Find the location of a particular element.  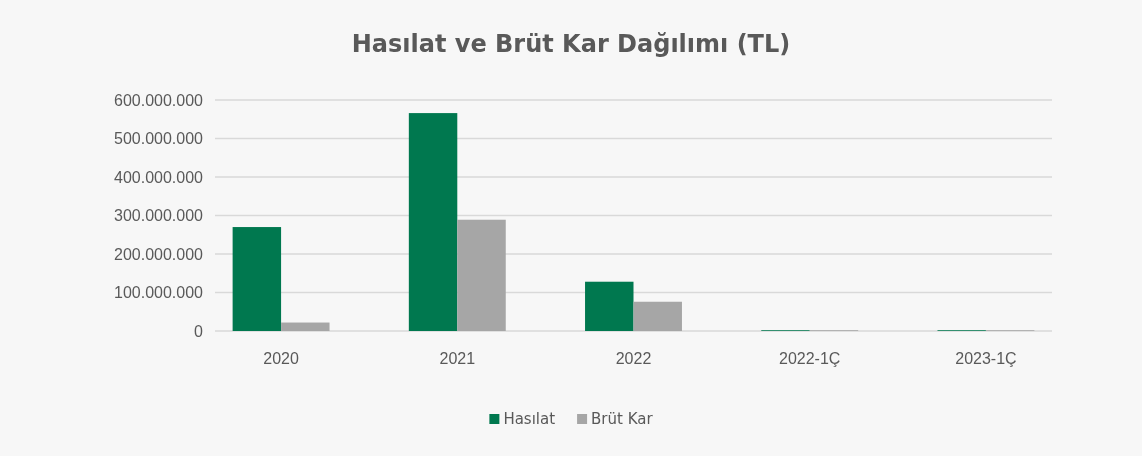

x-tick-label: 2023-1Ç is located at coordinates (986, 359).